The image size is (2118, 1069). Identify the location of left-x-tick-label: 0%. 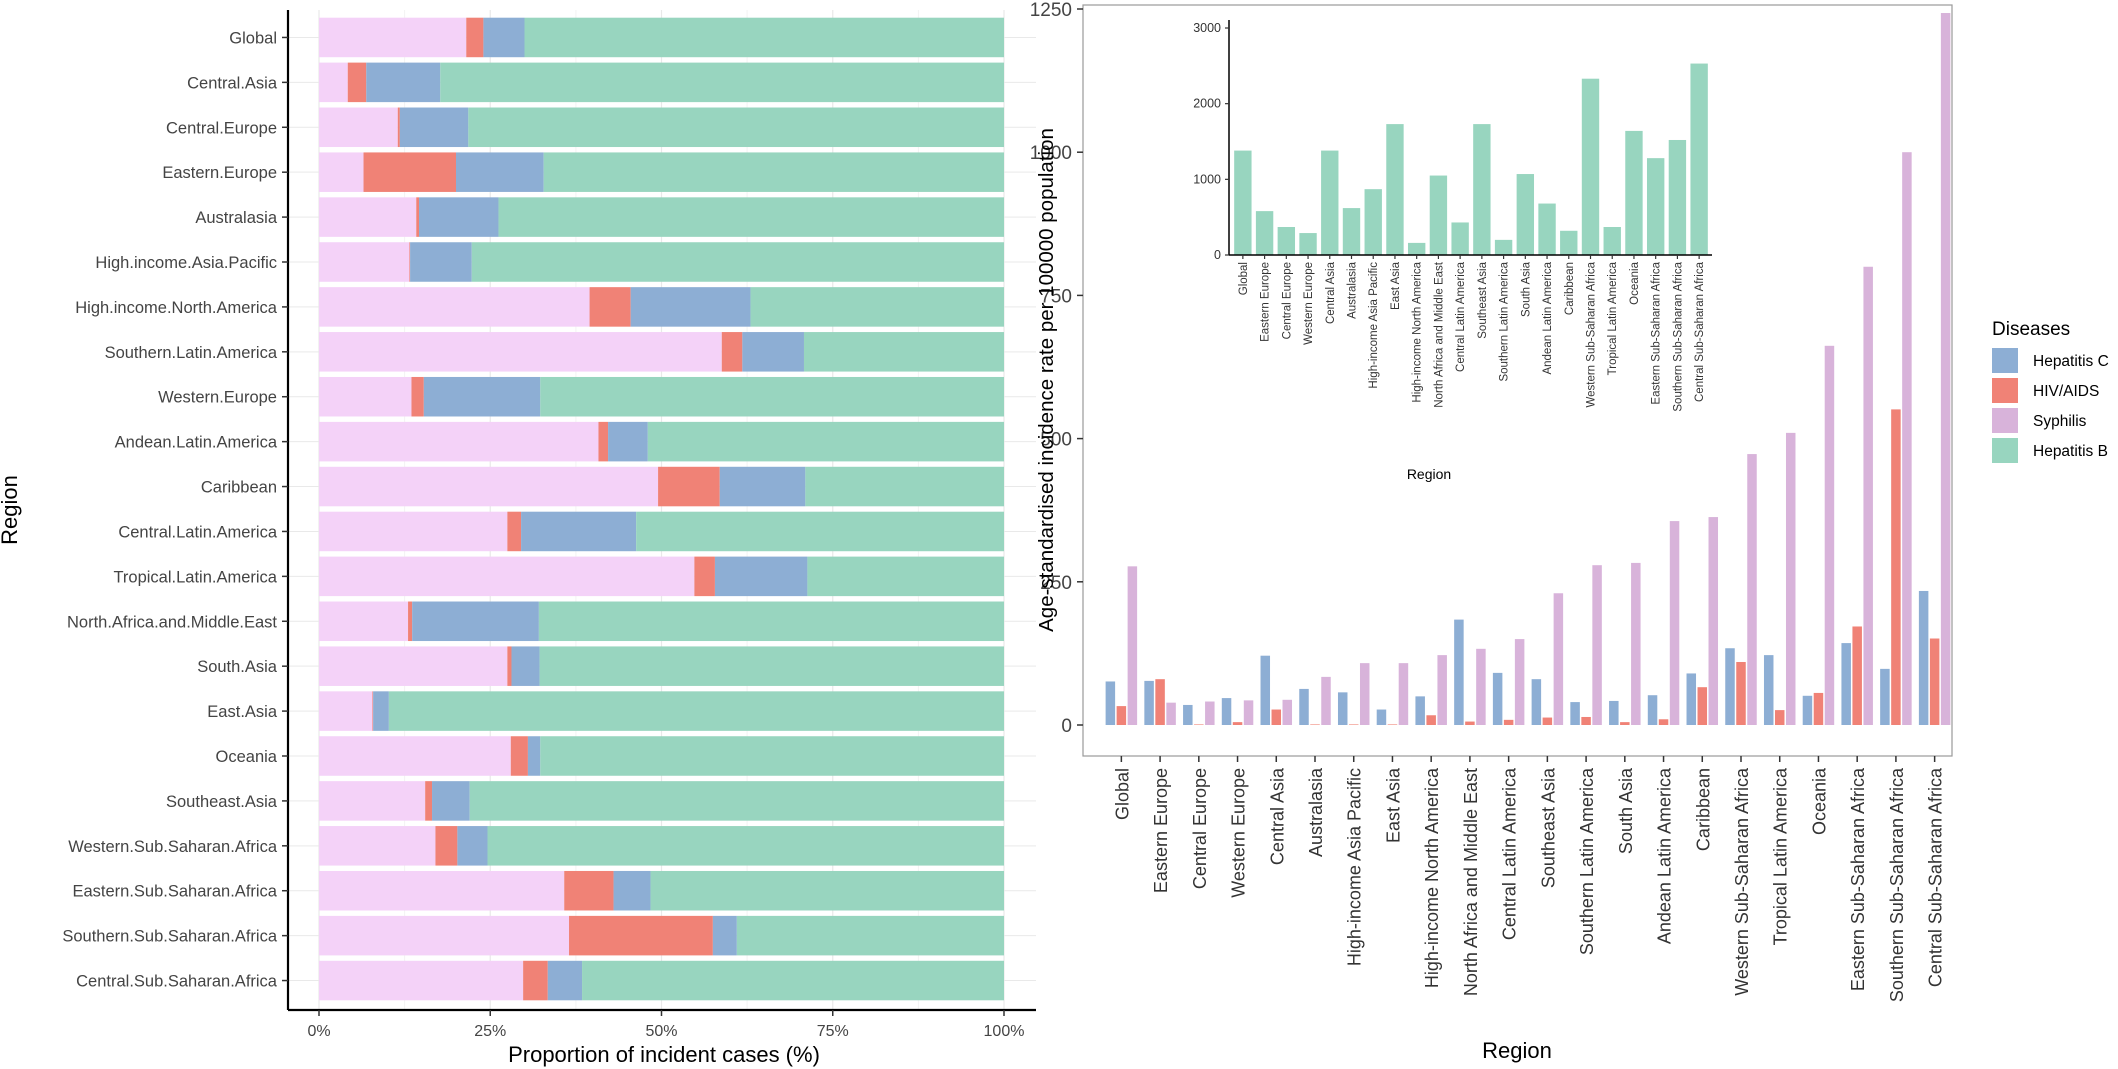
(318, 1031).